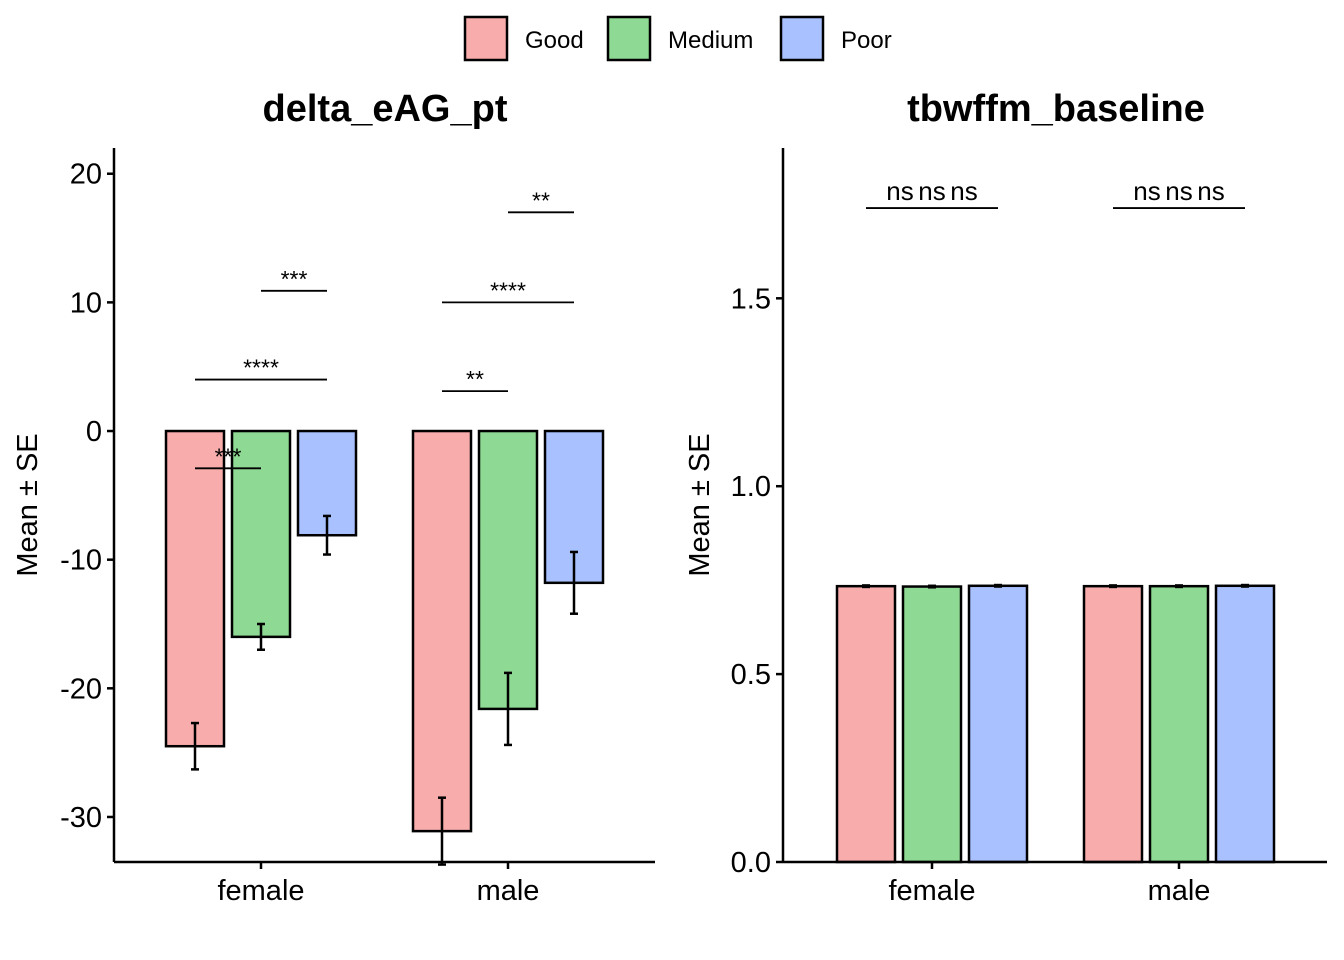 This screenshot has height=960, width=1344. I want to click on panel-title: tbwffm_baseline, so click(1056, 109).